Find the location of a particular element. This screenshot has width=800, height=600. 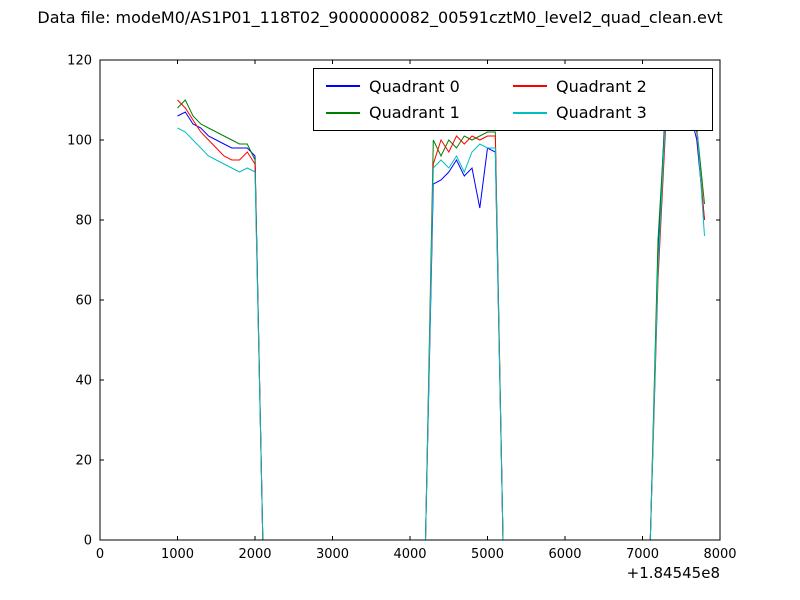

y-tick-label: 120 is located at coordinates (79, 61).